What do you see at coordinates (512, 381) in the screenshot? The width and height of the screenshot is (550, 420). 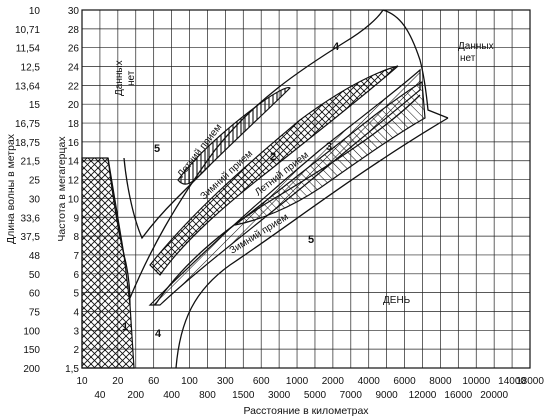 I see `x-tick-label: 14000` at bounding box center [512, 381].